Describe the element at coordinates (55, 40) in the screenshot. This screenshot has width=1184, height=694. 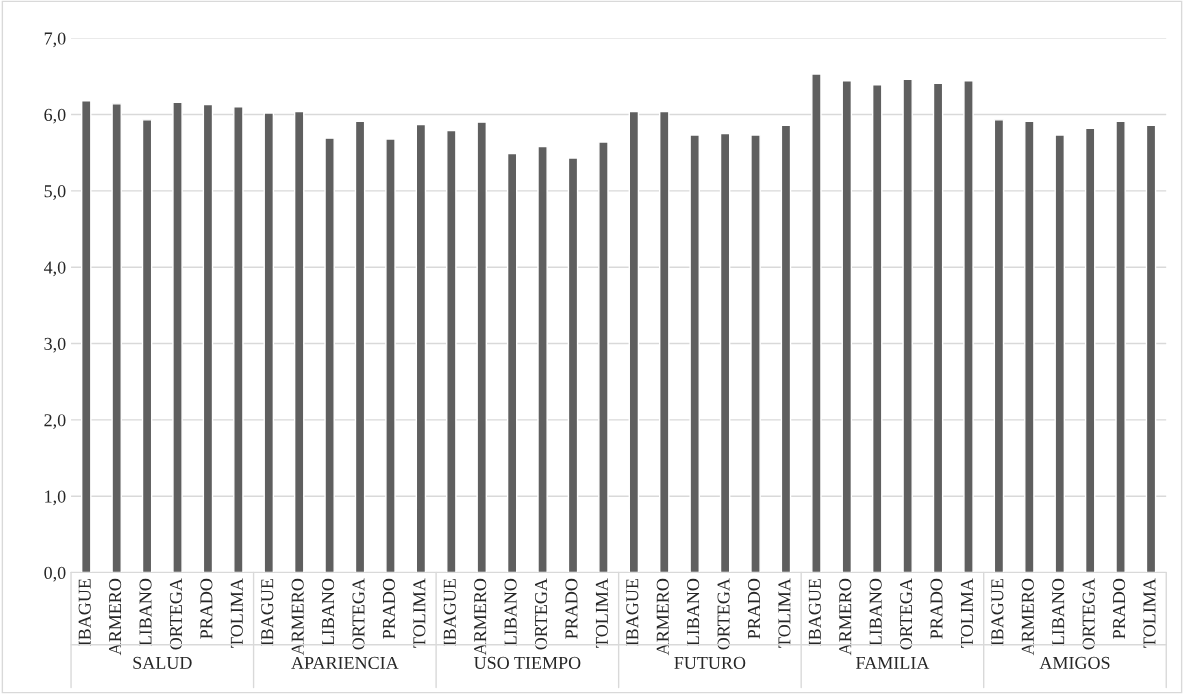
I see `y-tick-label: 7,0` at that location.